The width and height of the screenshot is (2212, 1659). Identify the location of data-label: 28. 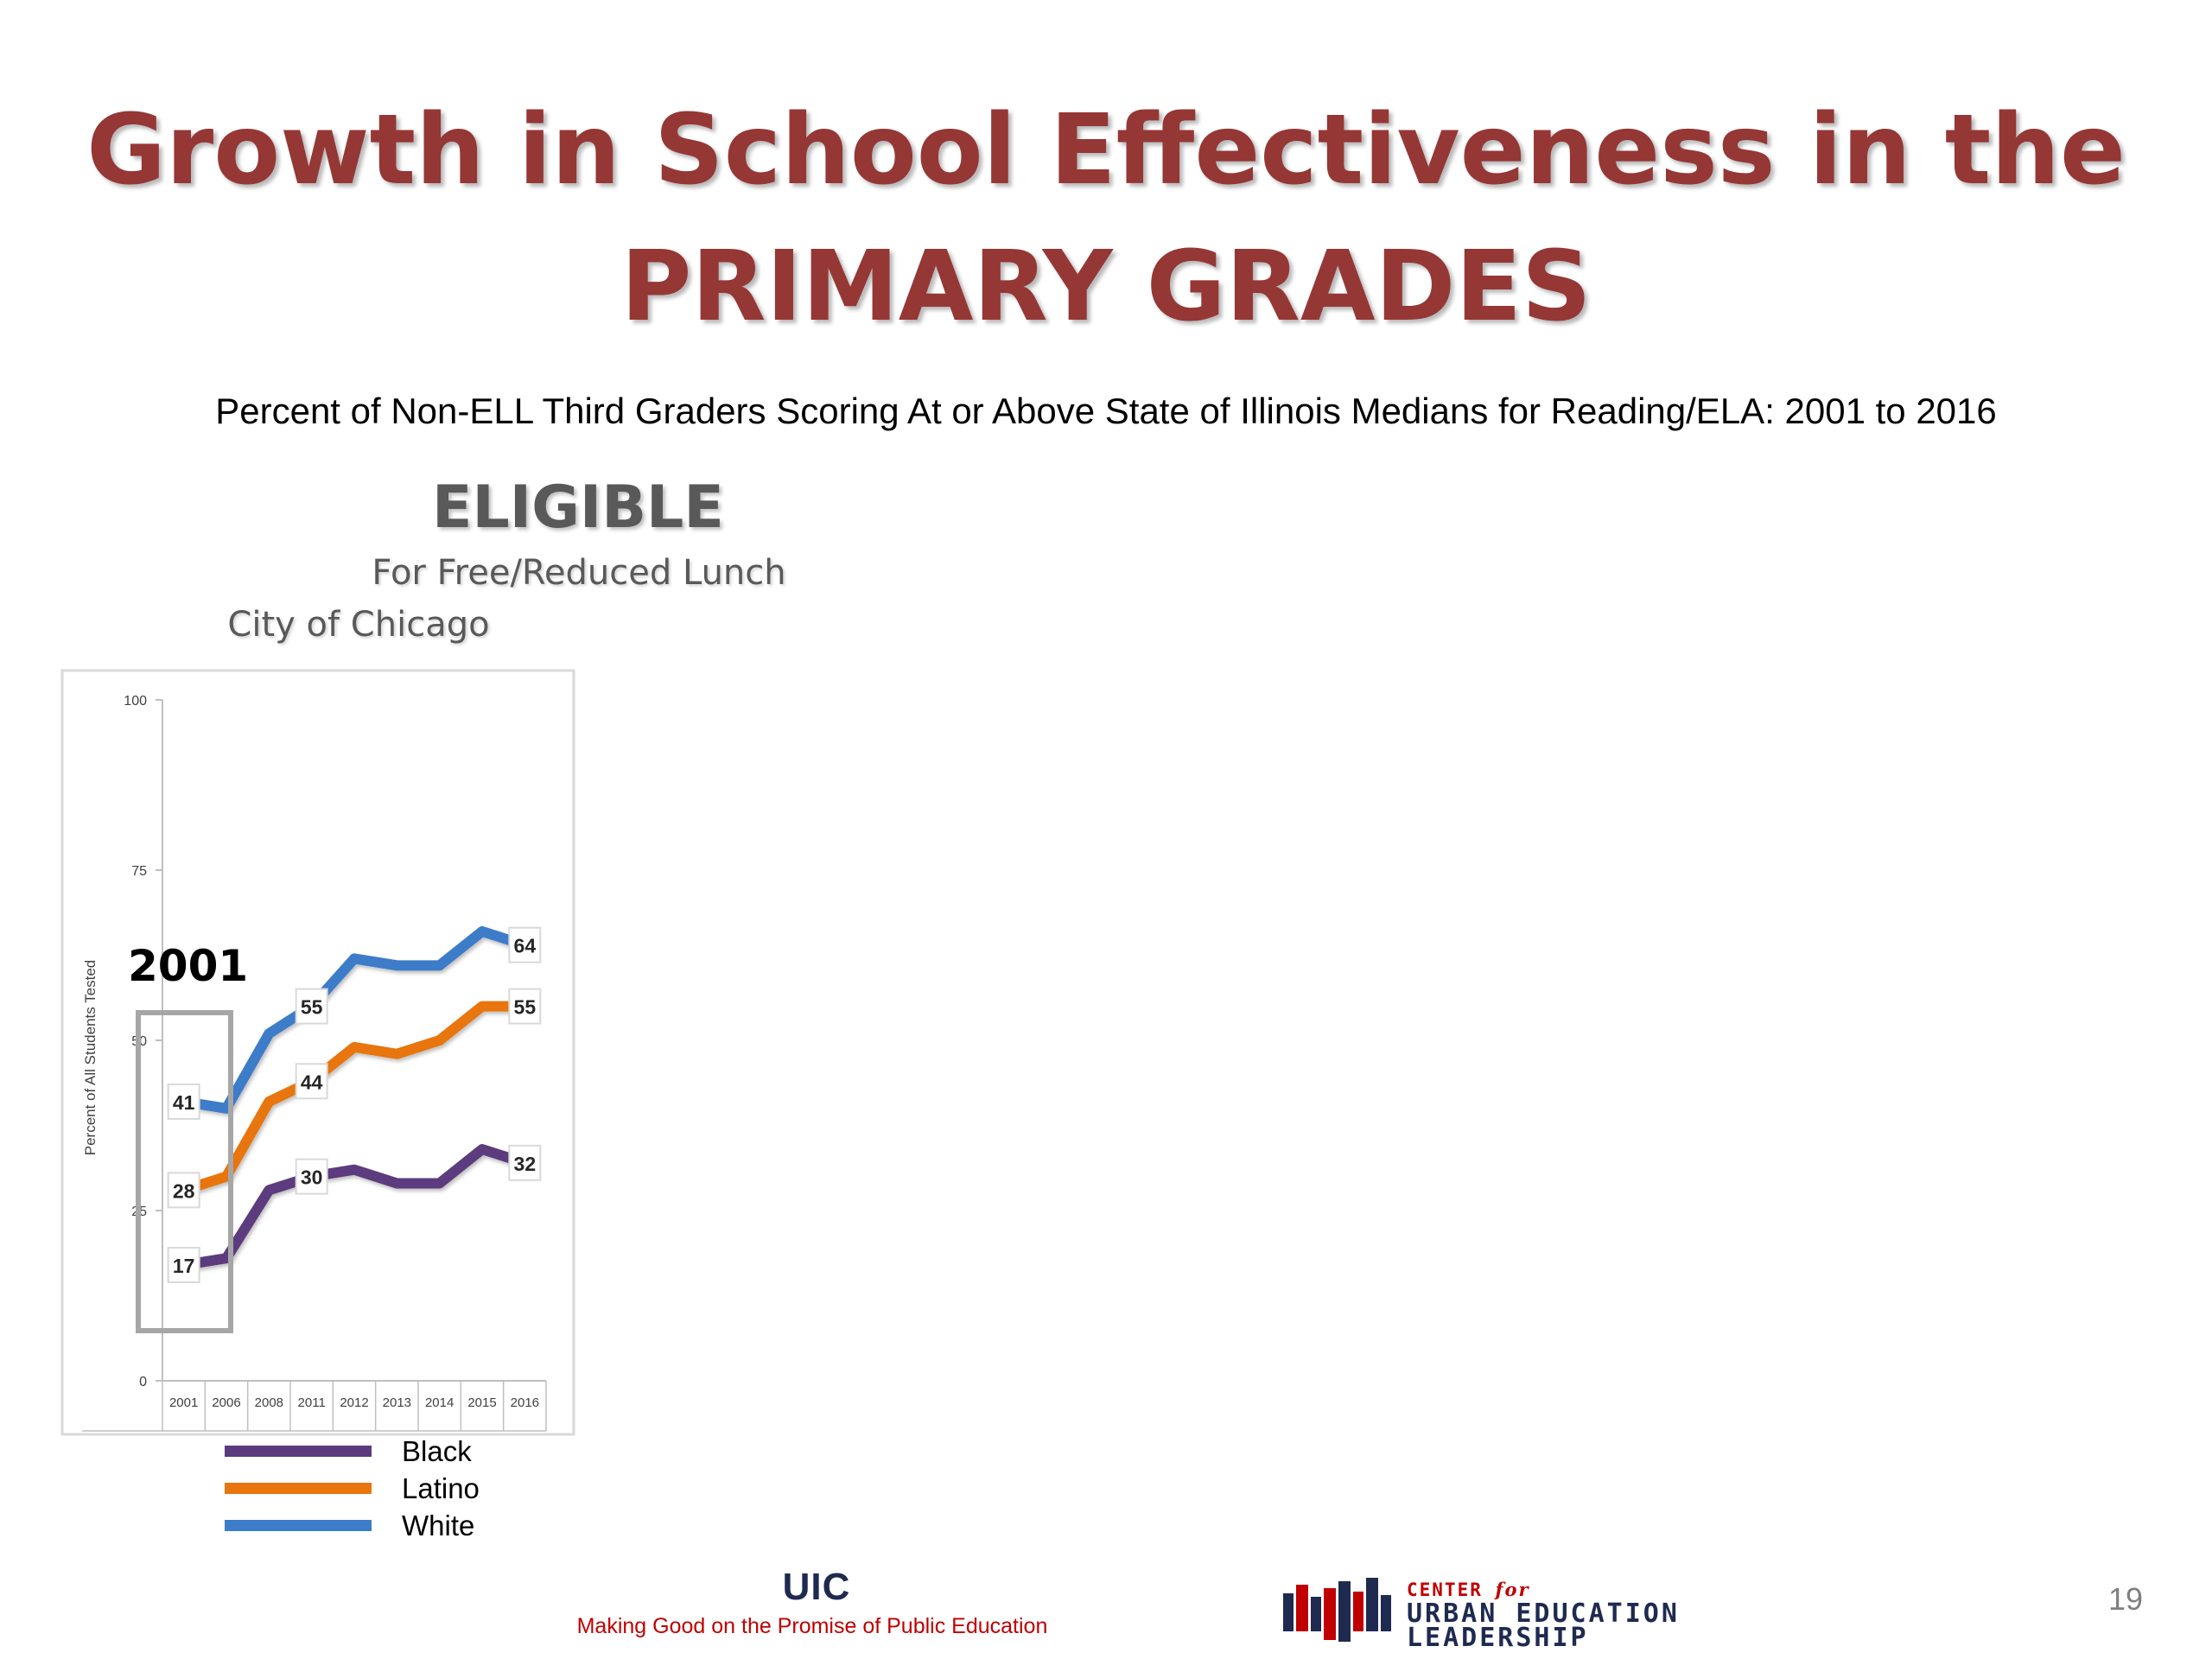
(184, 1190).